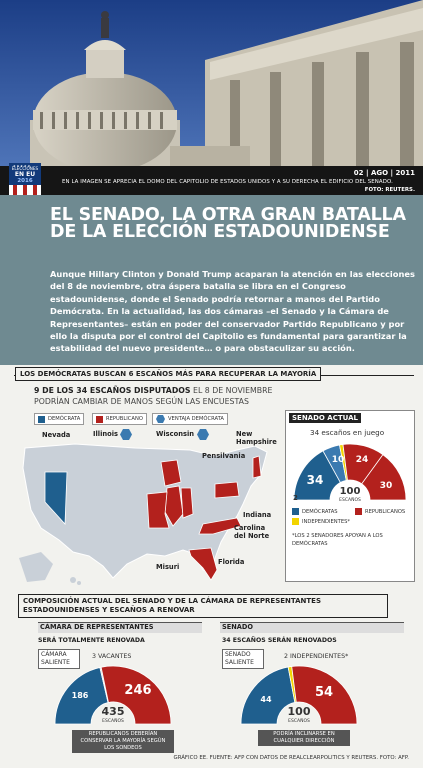 The image size is (423, 768). I want to click on legend-adv-label: VENTAJA DEMÓCRATA, so click(196, 419).